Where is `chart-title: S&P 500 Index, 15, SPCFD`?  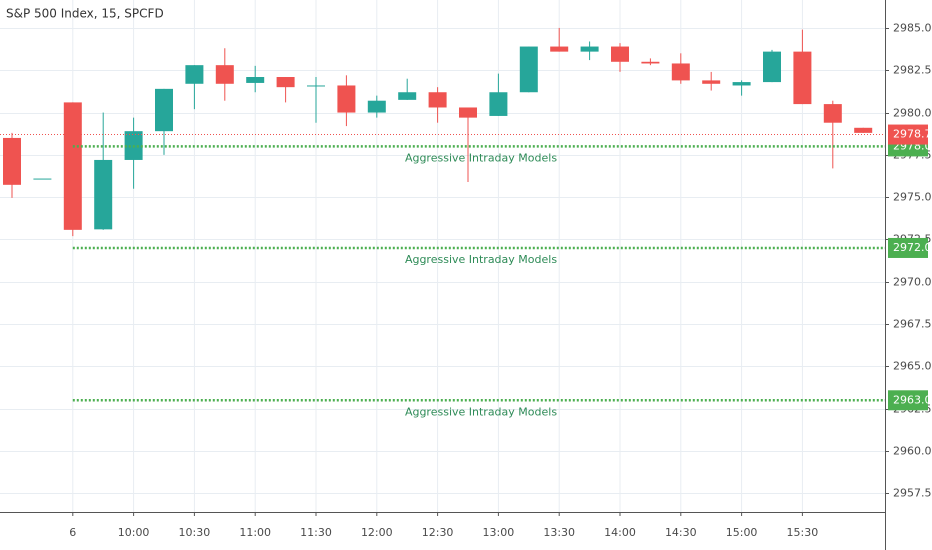
chart-title: S&P 500 Index, 15, SPCFD is located at coordinates (85, 14).